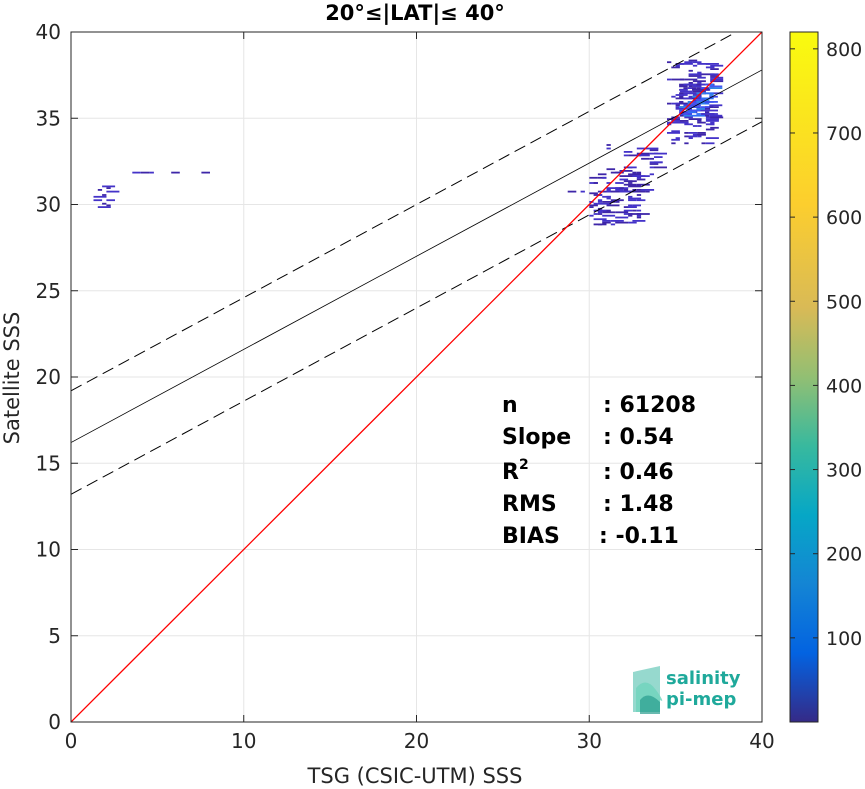 This screenshot has height=789, width=865. What do you see at coordinates (639, 536) in the screenshot?
I see `stat-value: : -0.11` at bounding box center [639, 536].